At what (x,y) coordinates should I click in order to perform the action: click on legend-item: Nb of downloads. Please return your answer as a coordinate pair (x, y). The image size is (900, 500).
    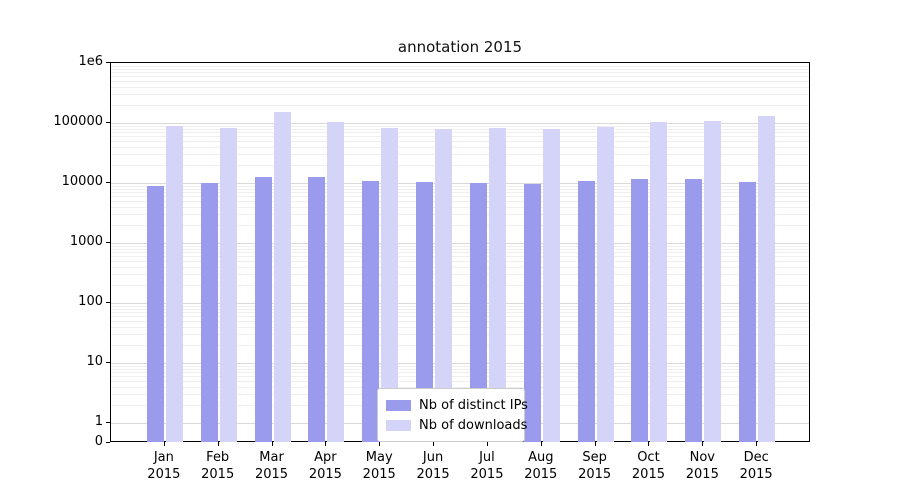
    Looking at the image, I should click on (456, 425).